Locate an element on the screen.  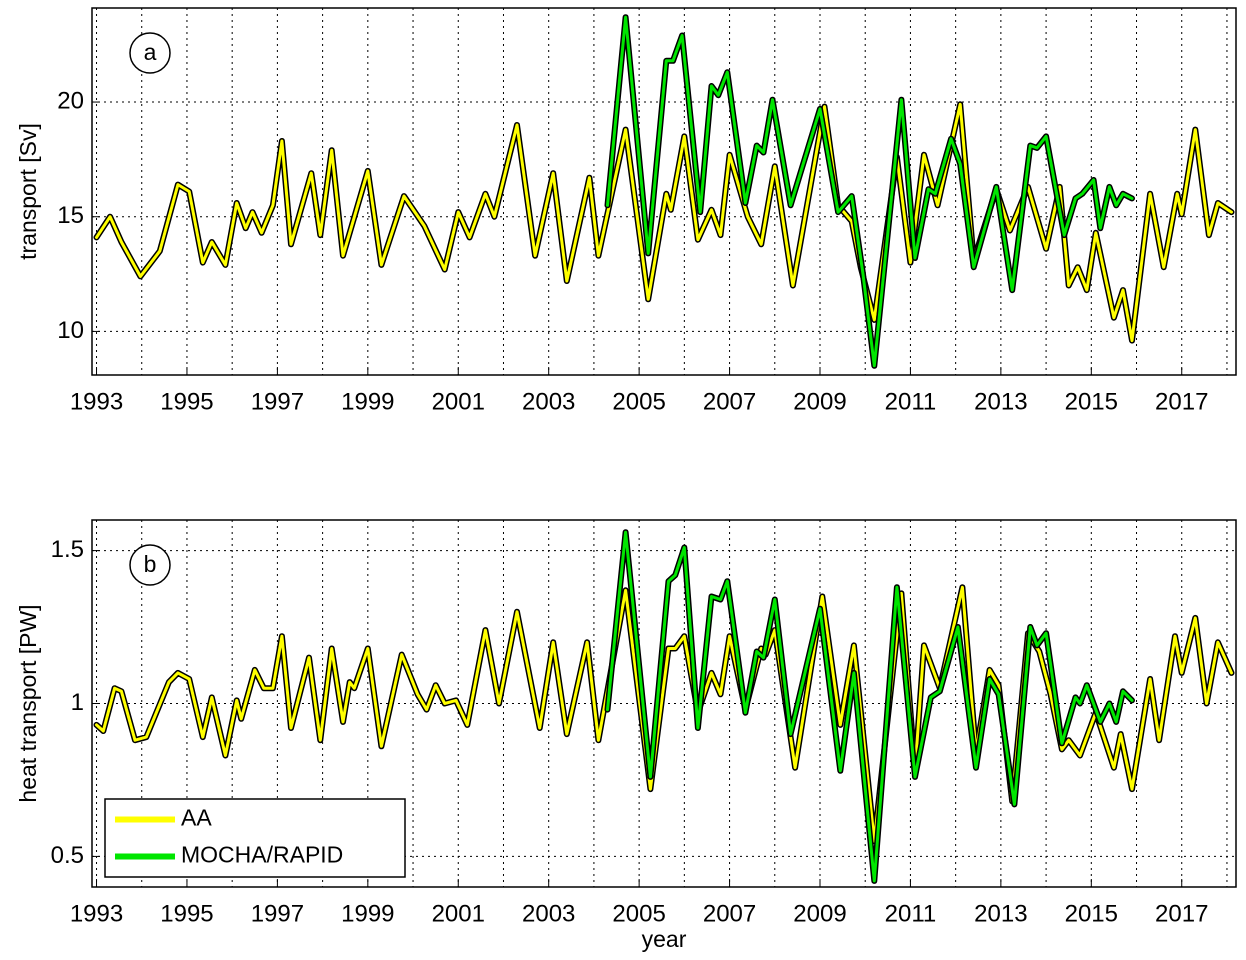
legend-label: AA is located at coordinates (196, 818).